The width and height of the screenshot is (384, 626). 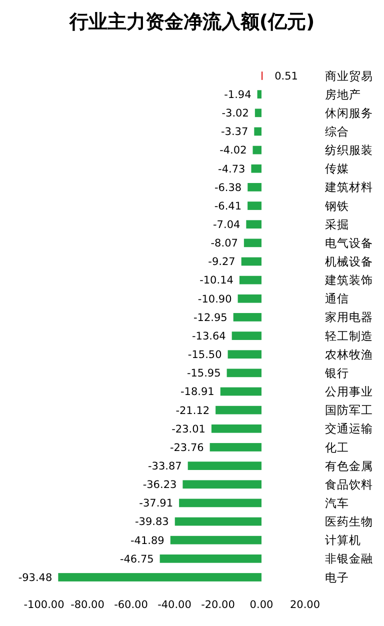 What do you see at coordinates (175, 605) in the screenshot?
I see `x-tick-label: -40.00` at bounding box center [175, 605].